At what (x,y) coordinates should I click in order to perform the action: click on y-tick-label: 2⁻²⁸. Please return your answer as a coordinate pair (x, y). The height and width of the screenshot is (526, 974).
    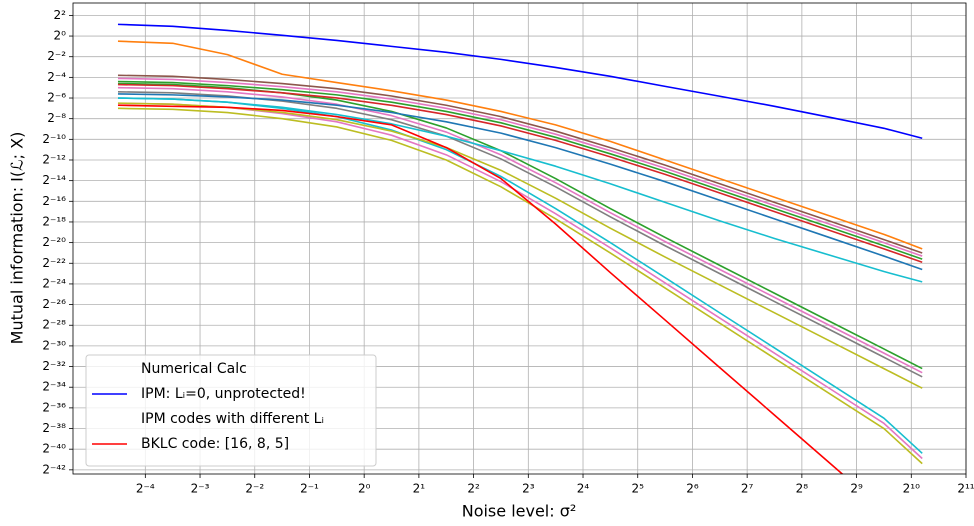
    Looking at the image, I should click on (54, 325).